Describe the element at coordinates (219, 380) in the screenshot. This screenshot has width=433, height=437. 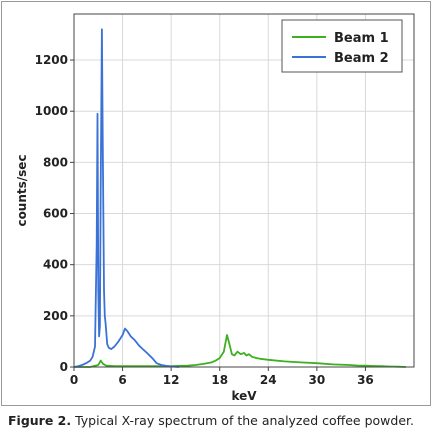
I see `x-tick-label: 18` at that location.